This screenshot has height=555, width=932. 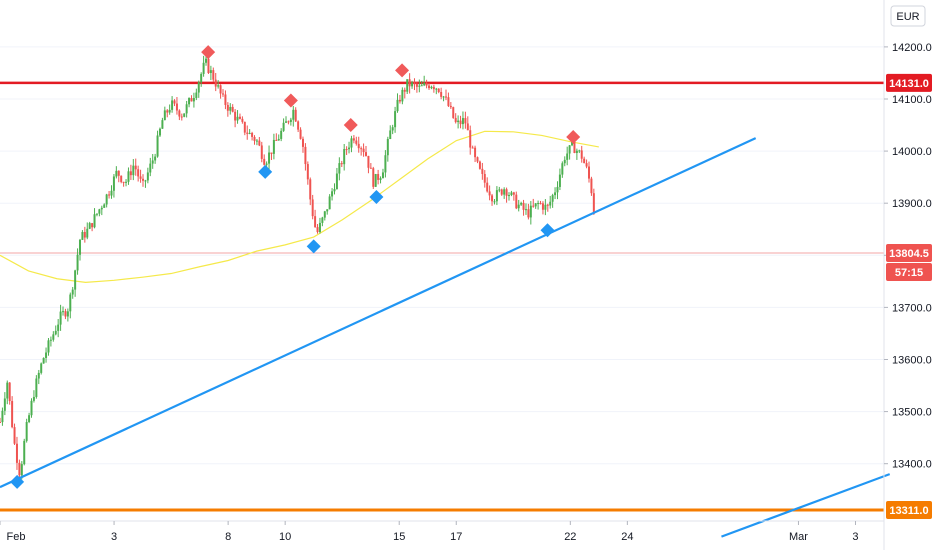 What do you see at coordinates (912, 360) in the screenshot?
I see `y-tick-label: 13600.0` at bounding box center [912, 360].